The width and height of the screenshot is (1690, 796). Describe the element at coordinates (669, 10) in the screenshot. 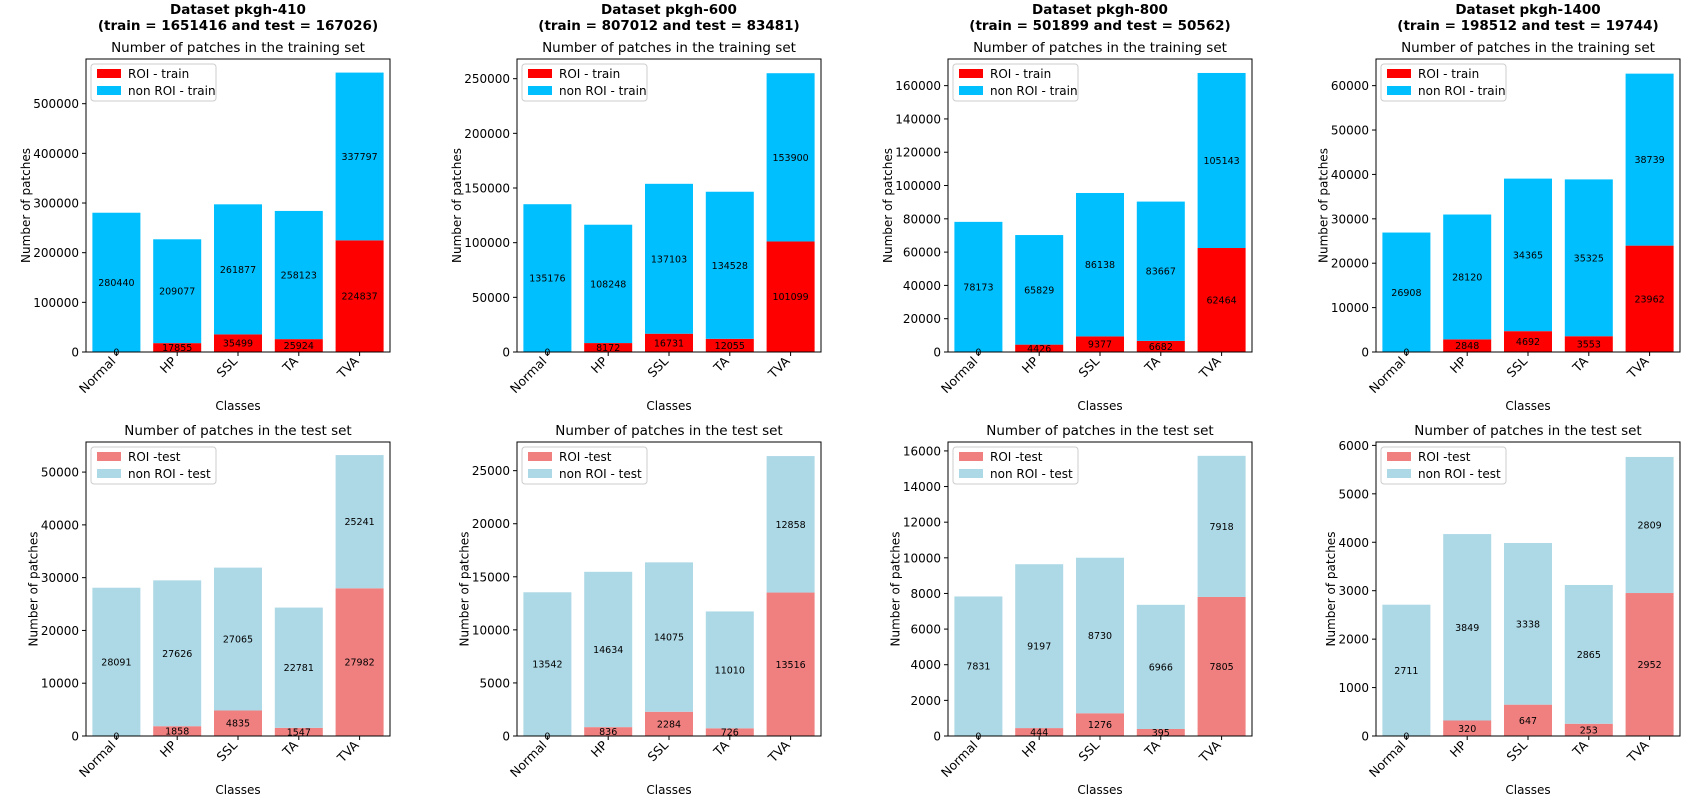

I see `dataset-title: Dataset pkgh-600` at that location.